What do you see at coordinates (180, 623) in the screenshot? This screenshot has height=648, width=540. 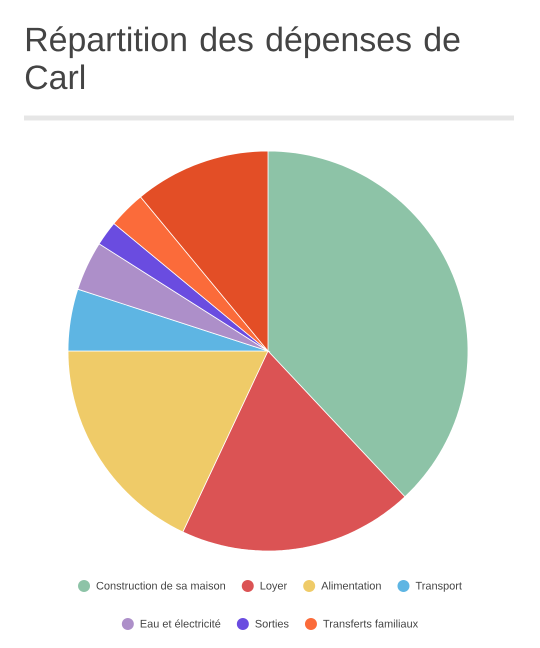 I see `legend-label: Eau et électricité` at bounding box center [180, 623].